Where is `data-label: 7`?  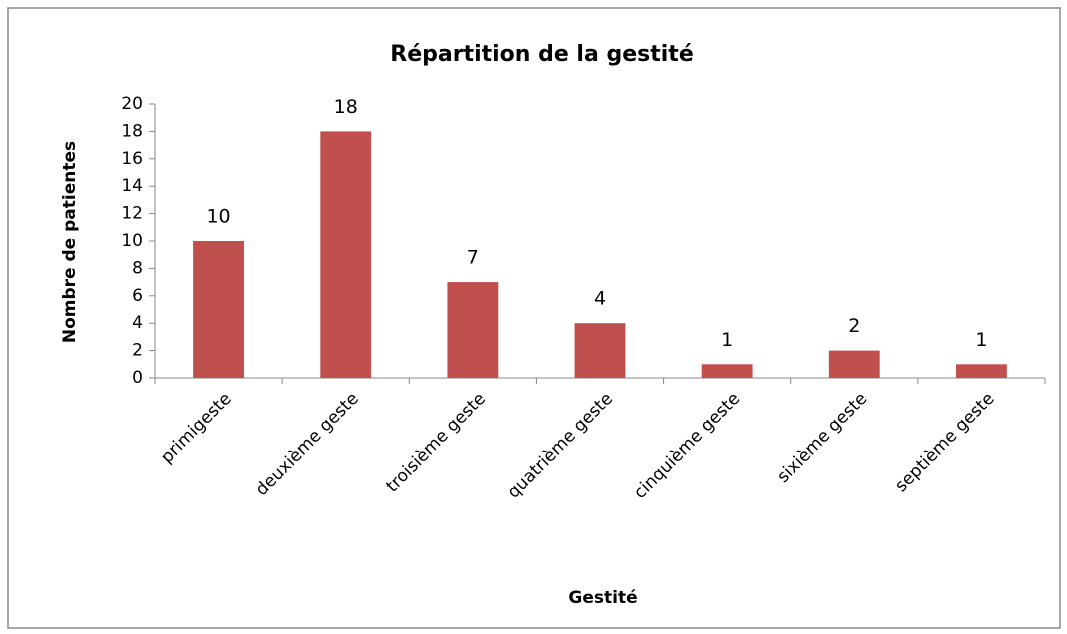 data-label: 7 is located at coordinates (473, 258).